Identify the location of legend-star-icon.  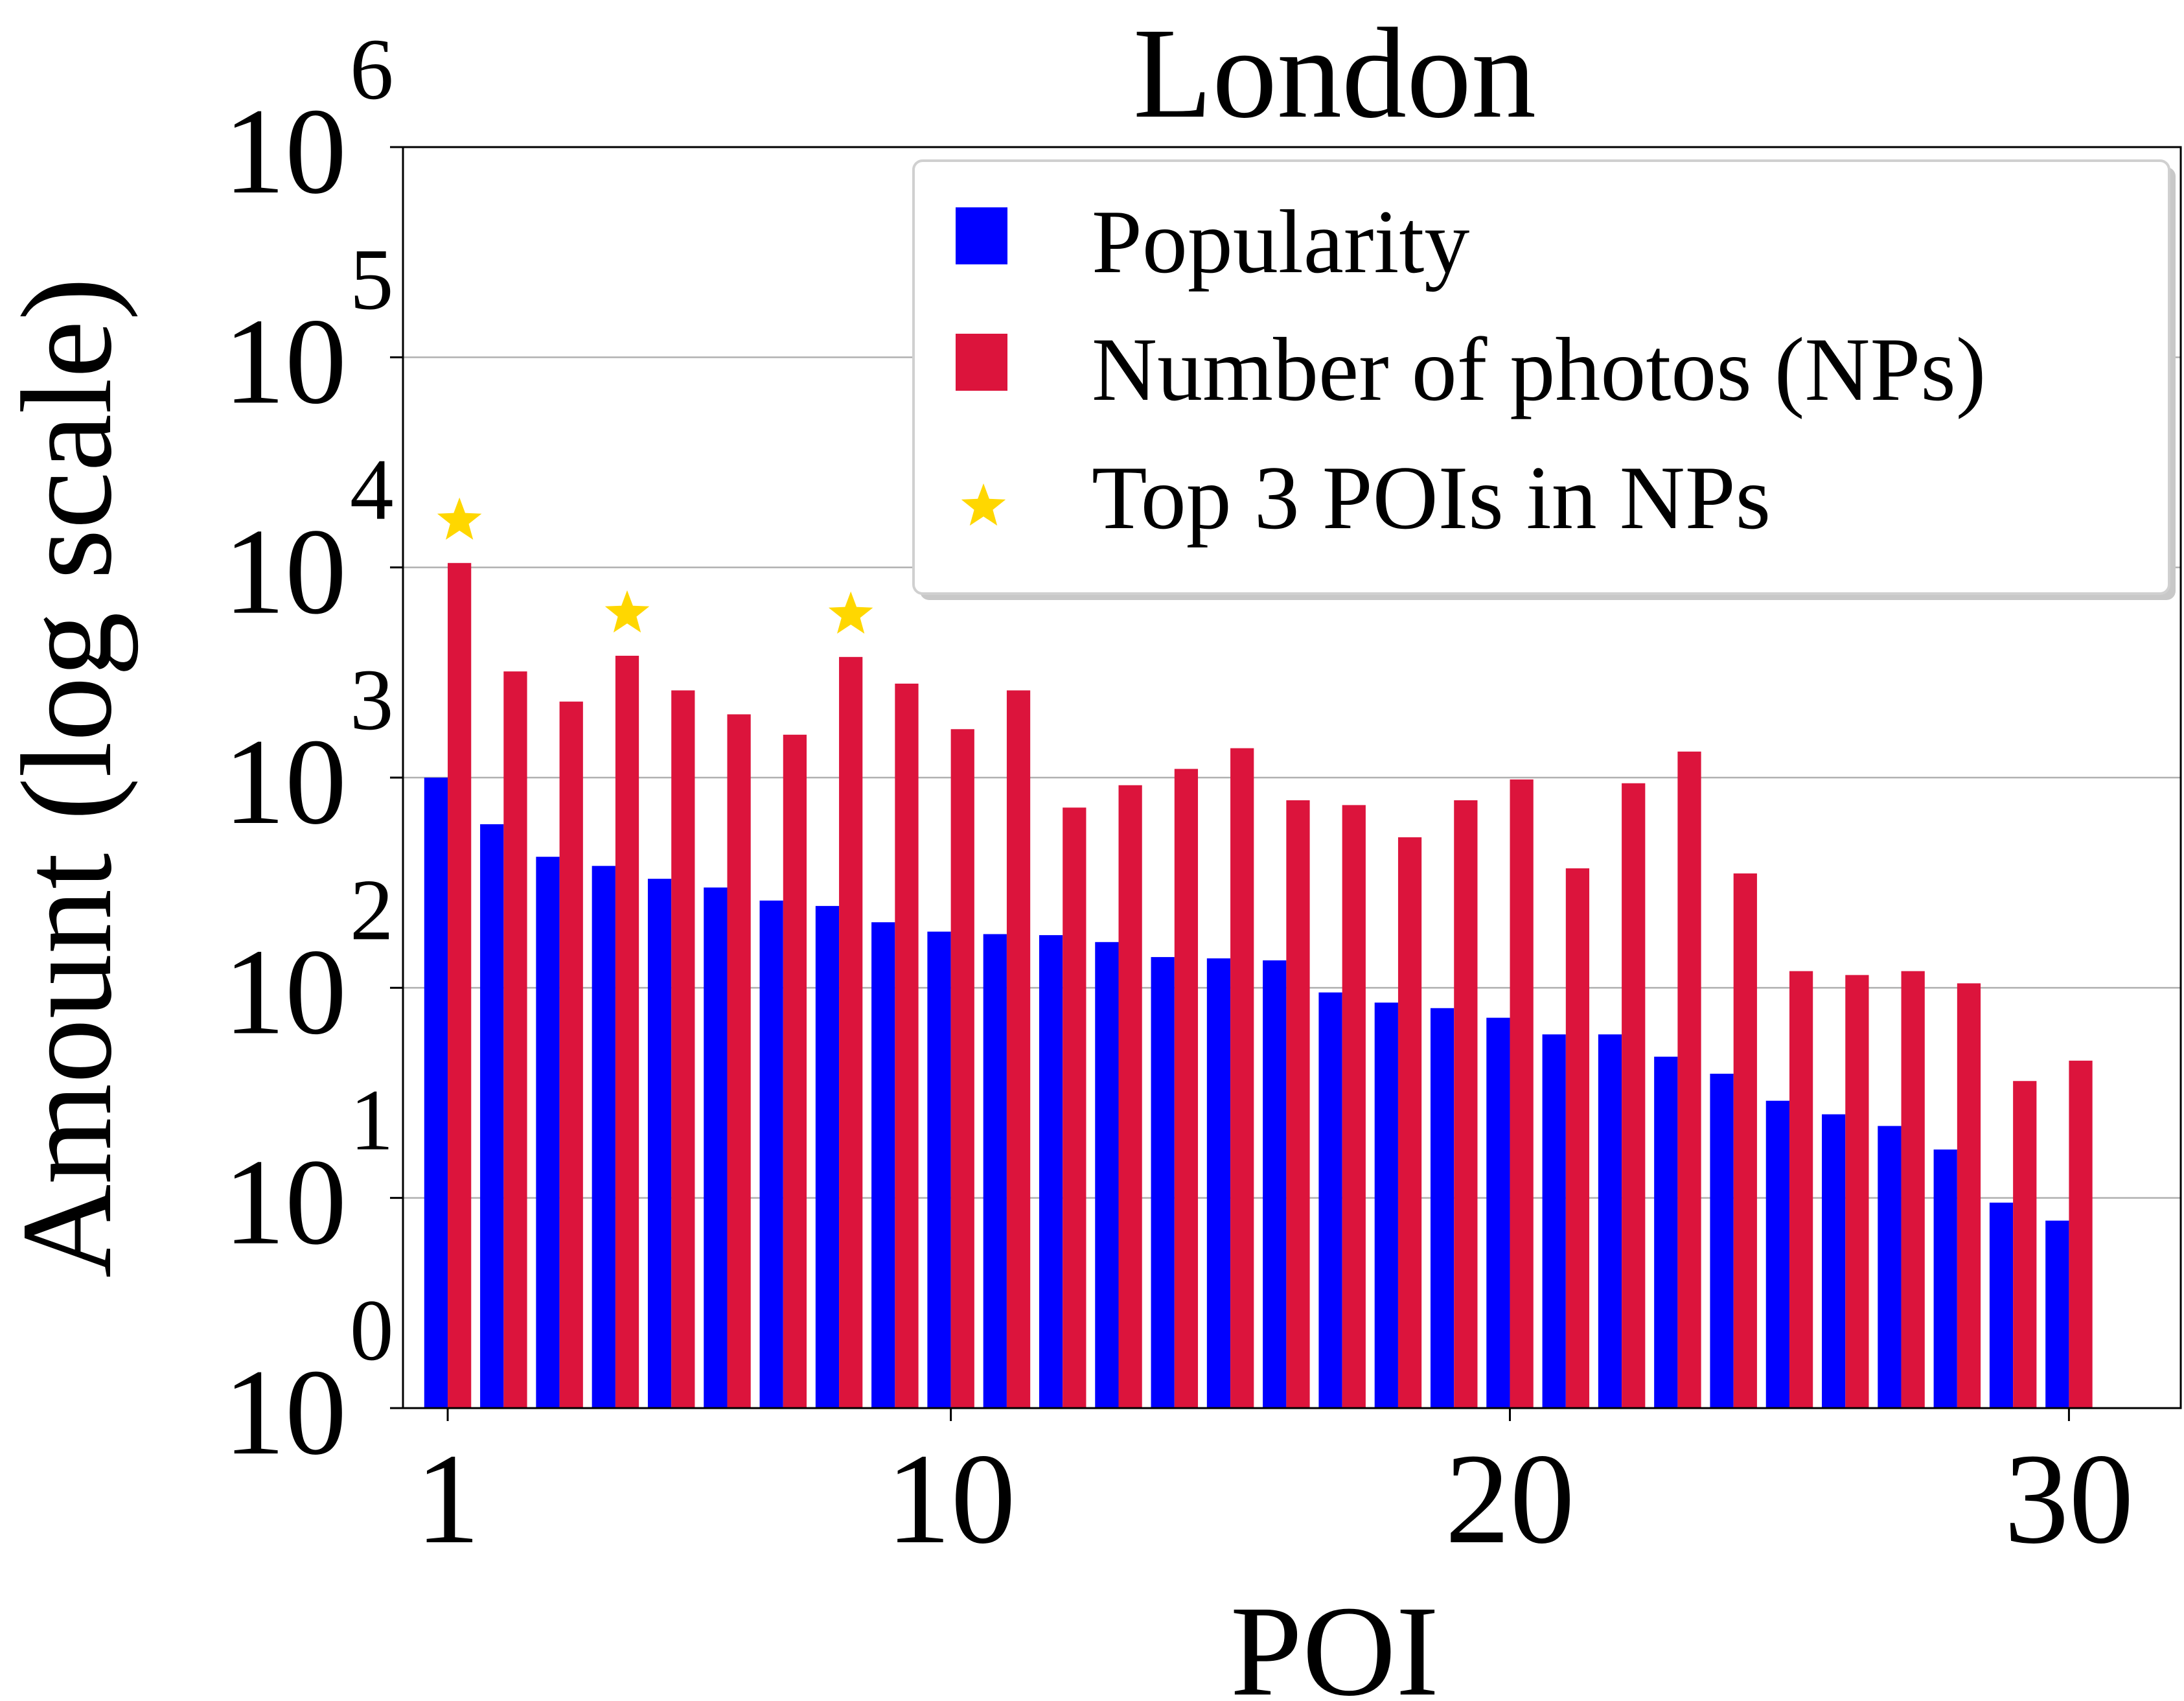
(983, 505).